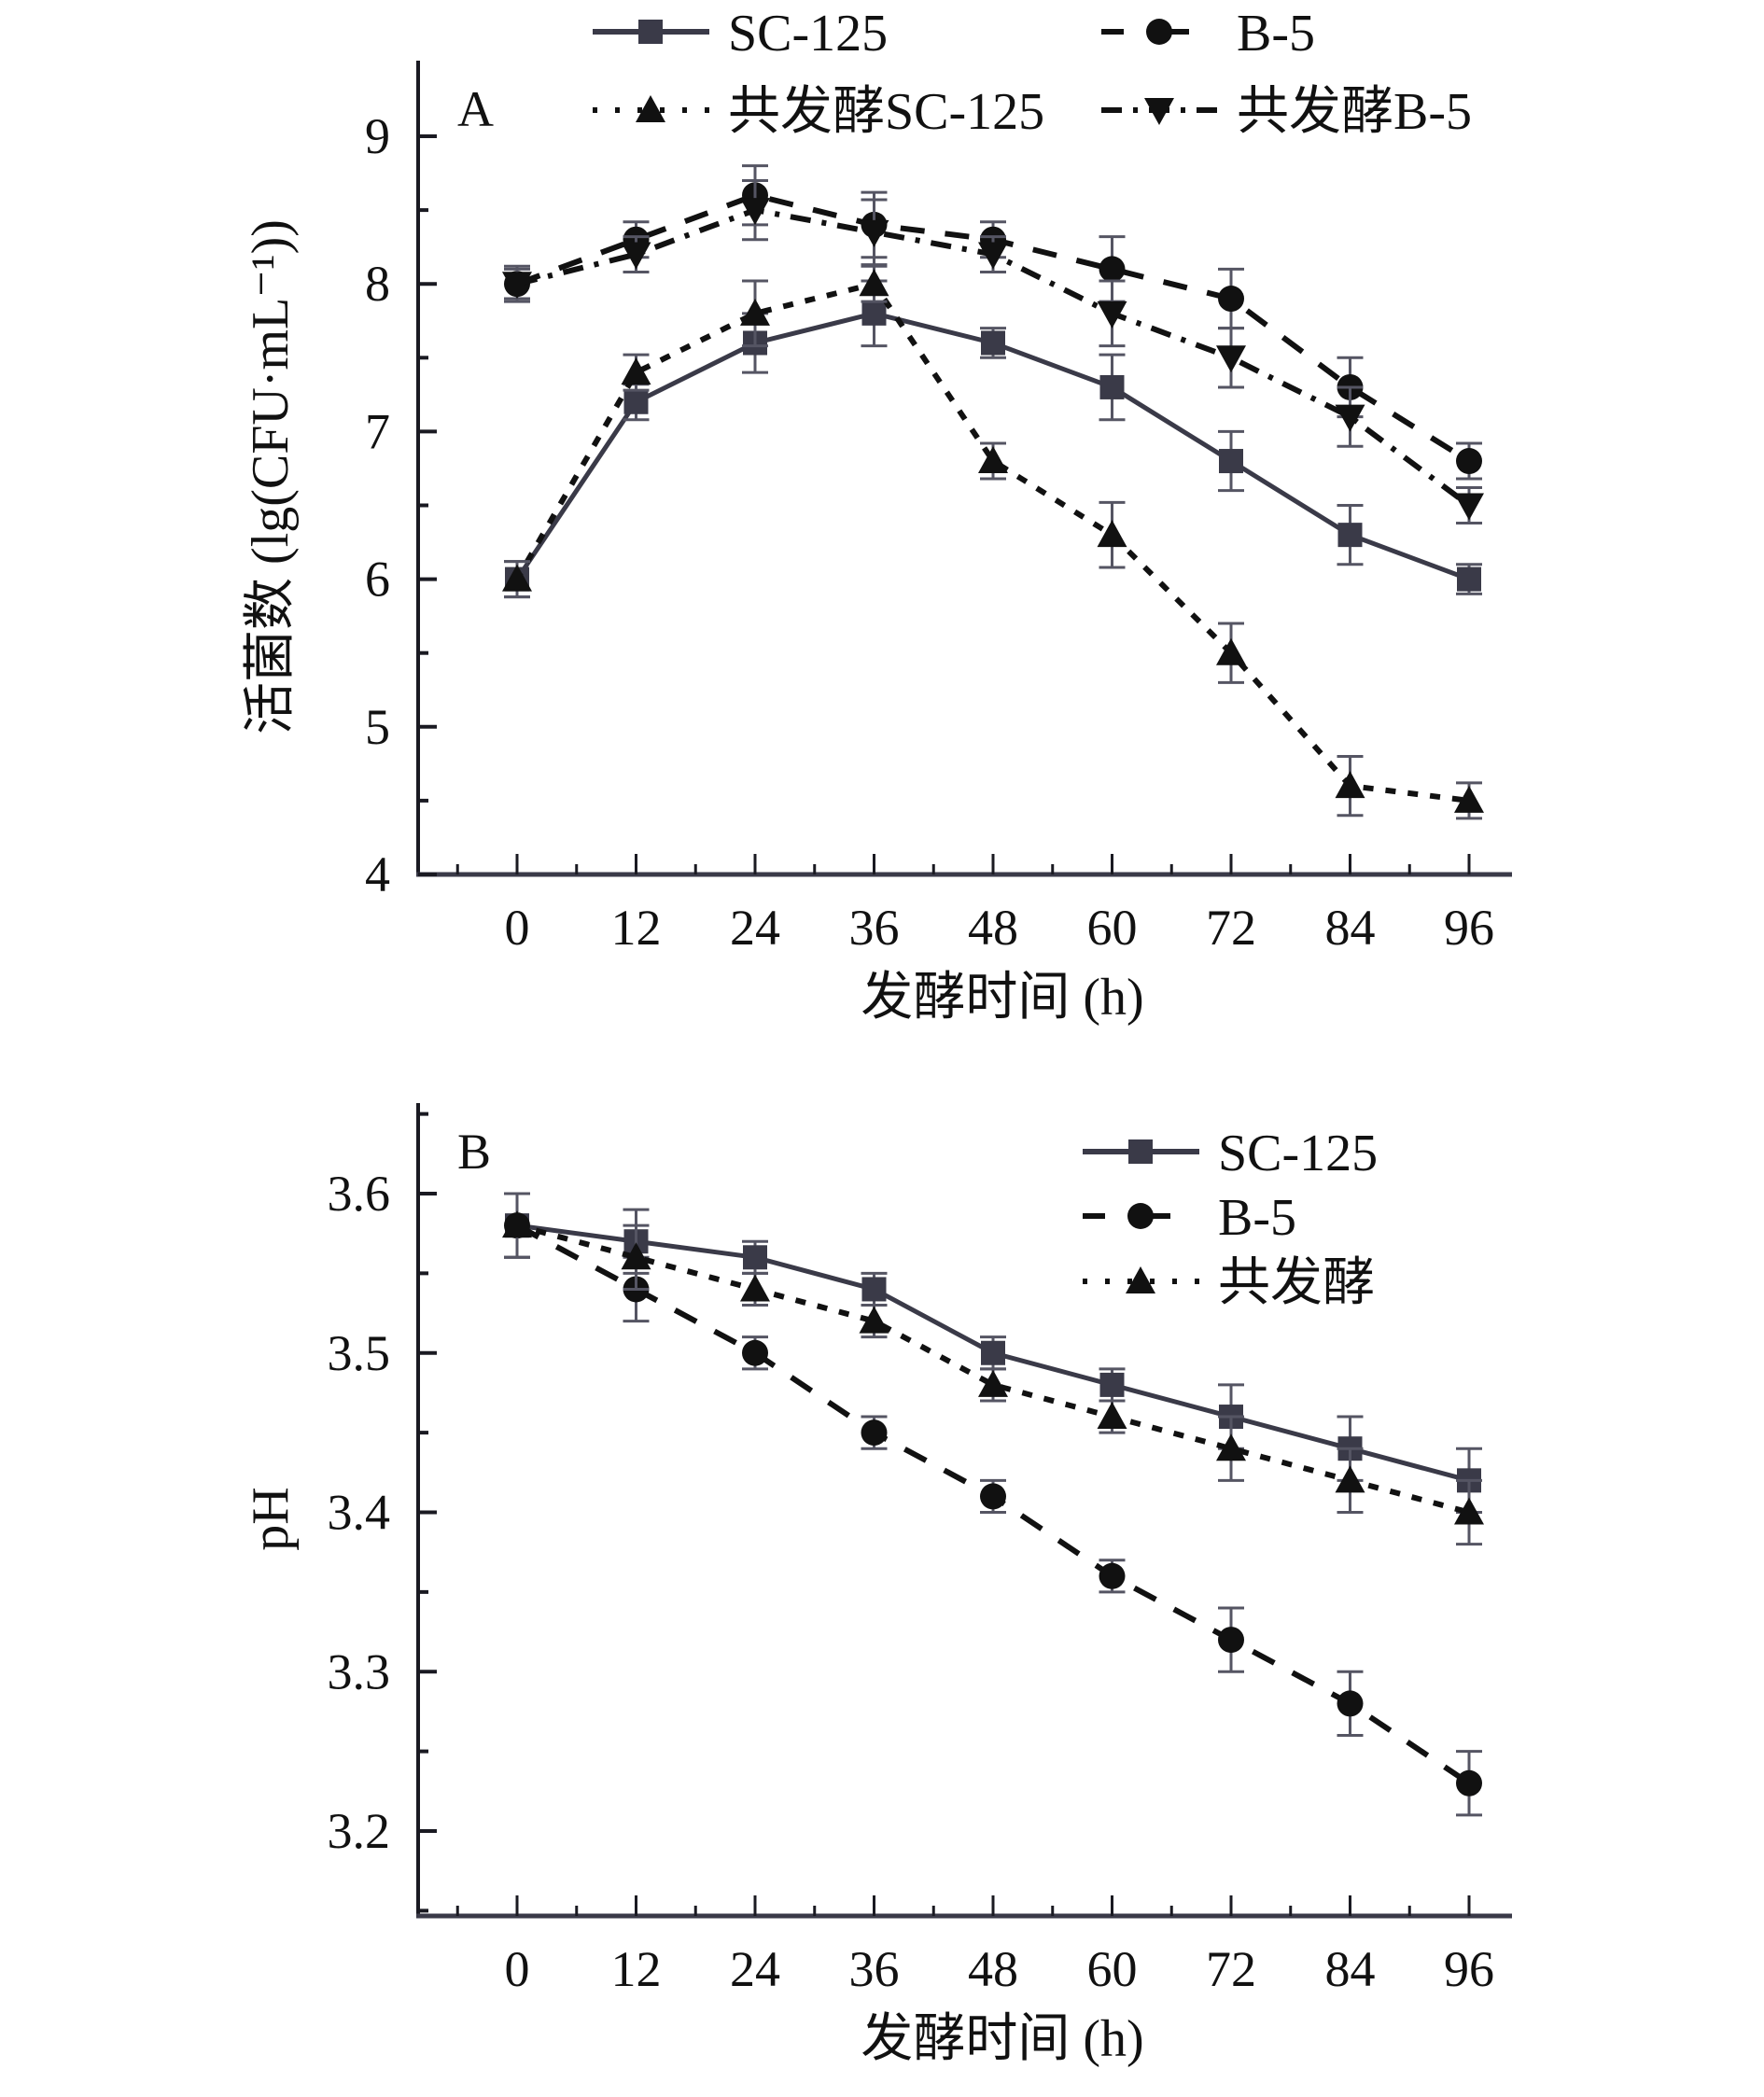  I want to click on panel-label: B, so click(474, 1152).